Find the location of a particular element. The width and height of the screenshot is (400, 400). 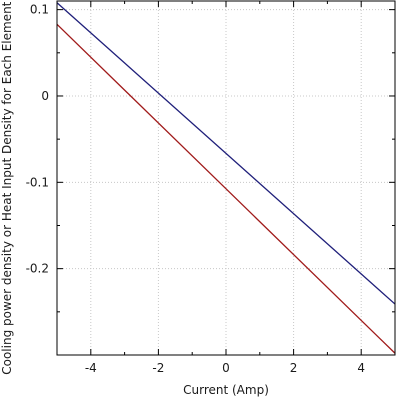

y-axis-tick-labels: 0.1 0 -0.1 -0.2 is located at coordinates (37, 139).